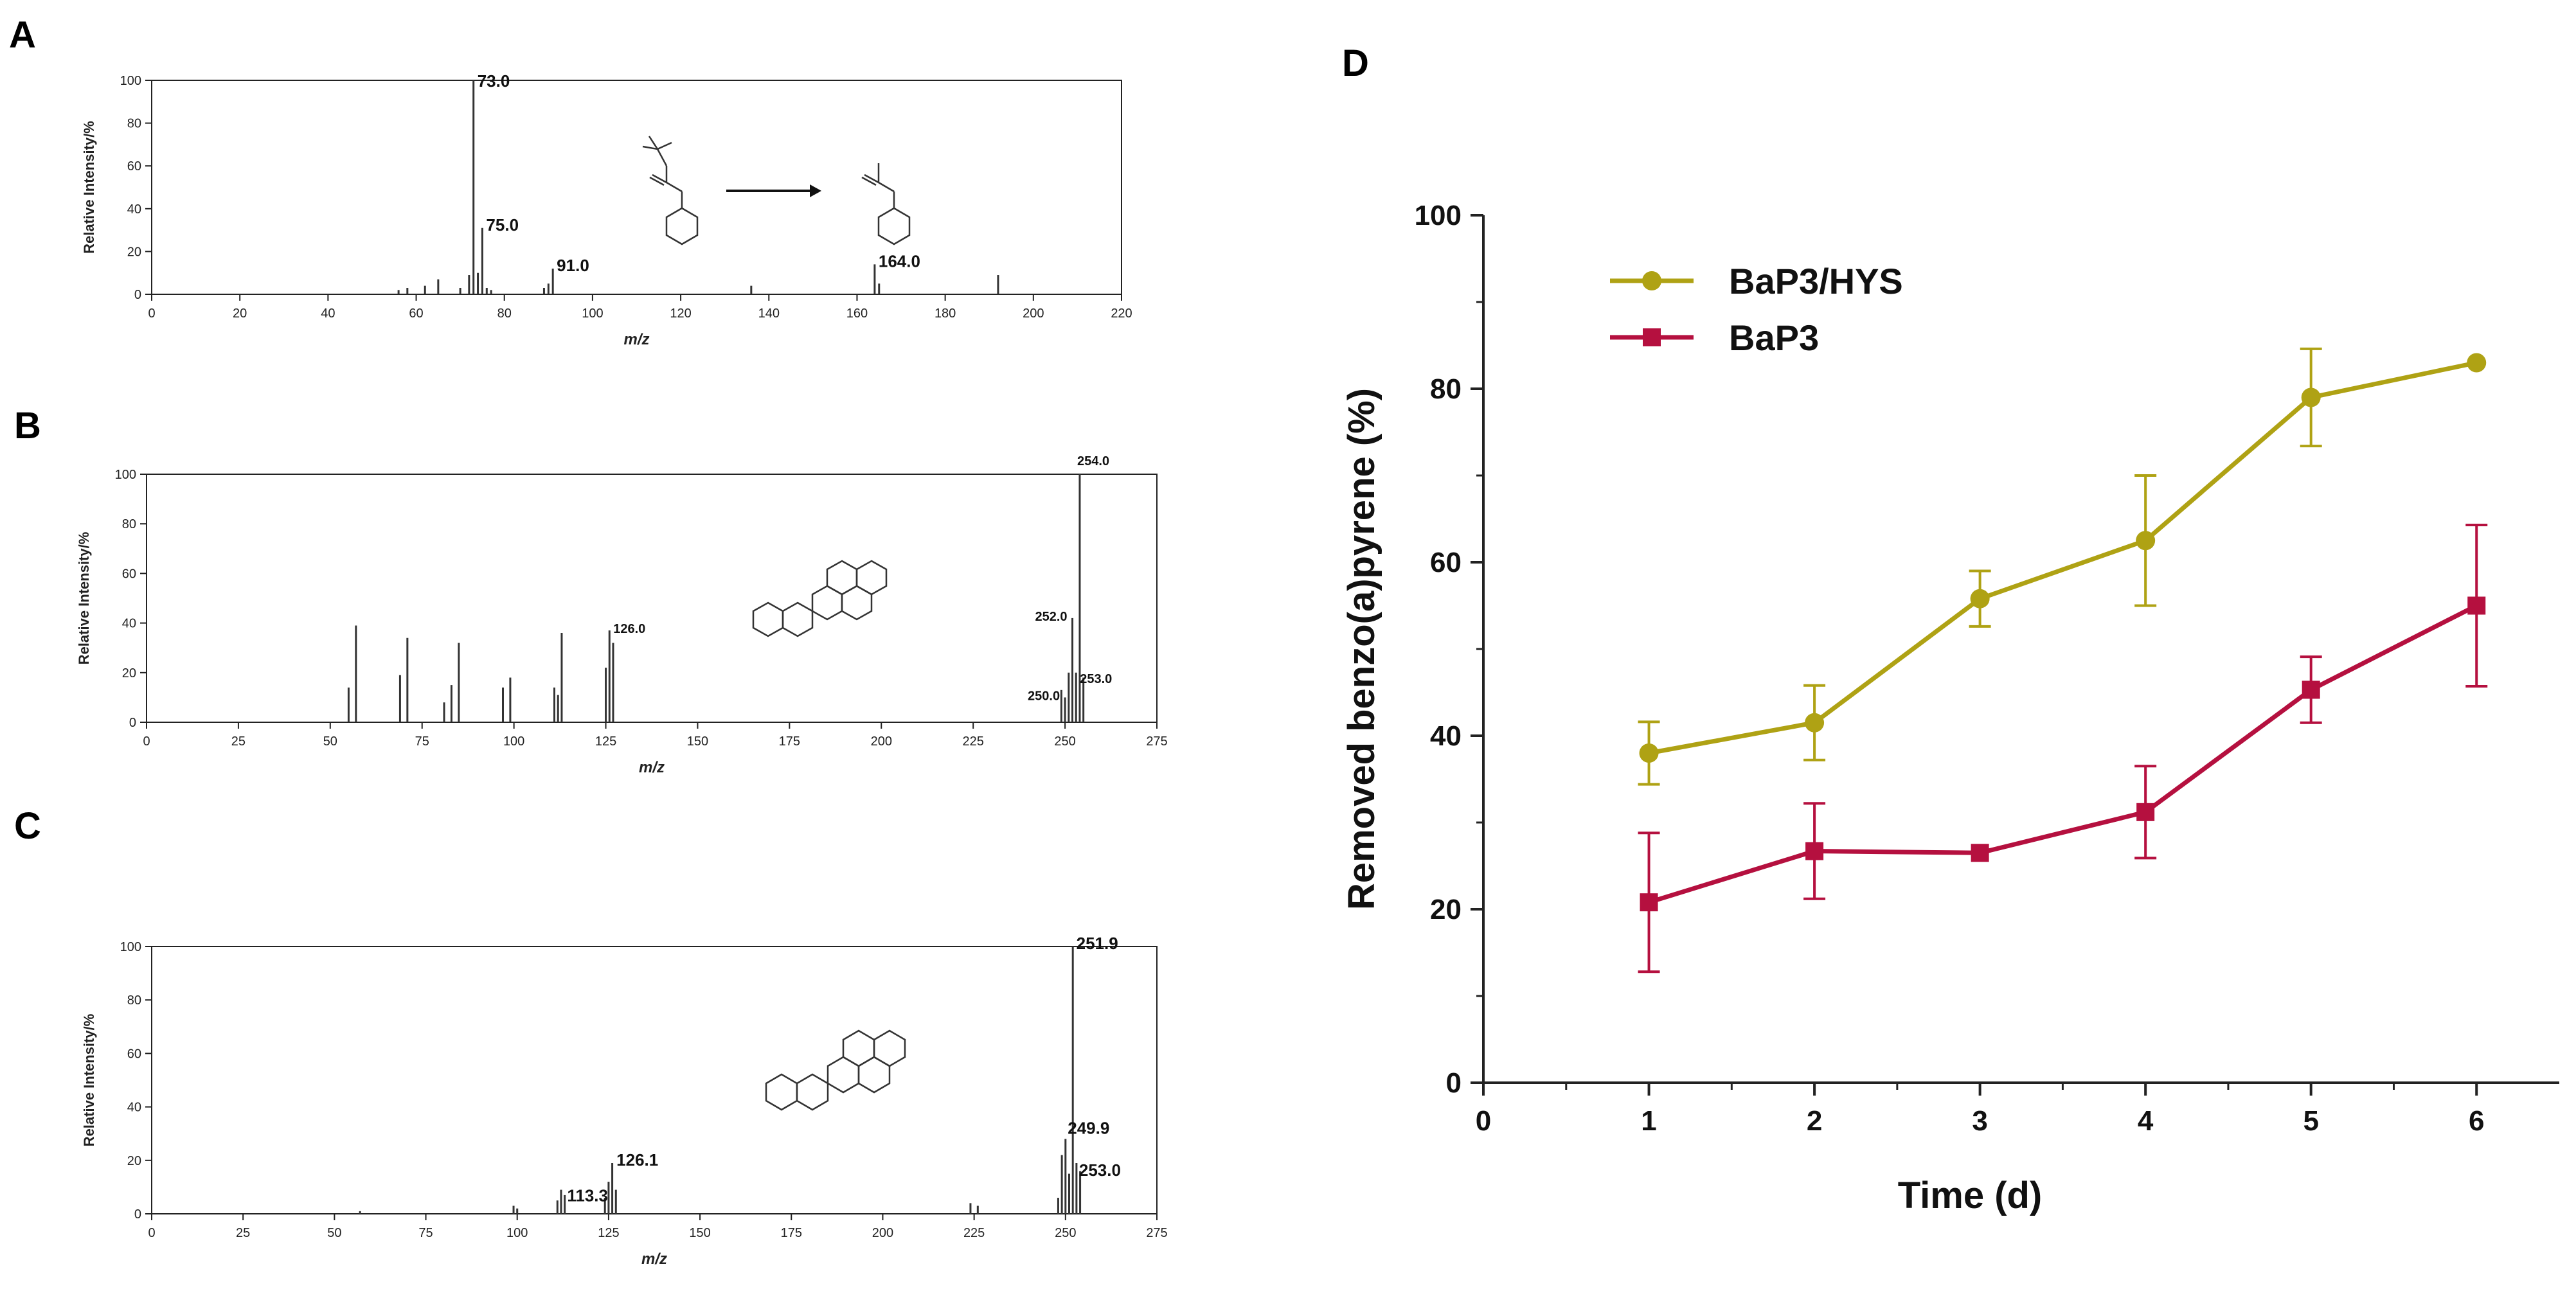 This screenshot has height=1298, width=2576. I want to click on x-tick-label: 80, so click(504, 314).